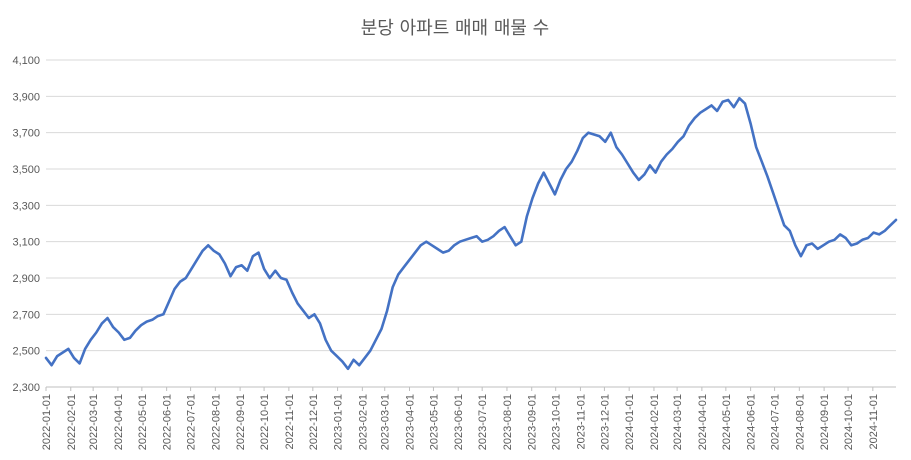  I want to click on x-tick-label: 2024-10-01, so click(849, 422).